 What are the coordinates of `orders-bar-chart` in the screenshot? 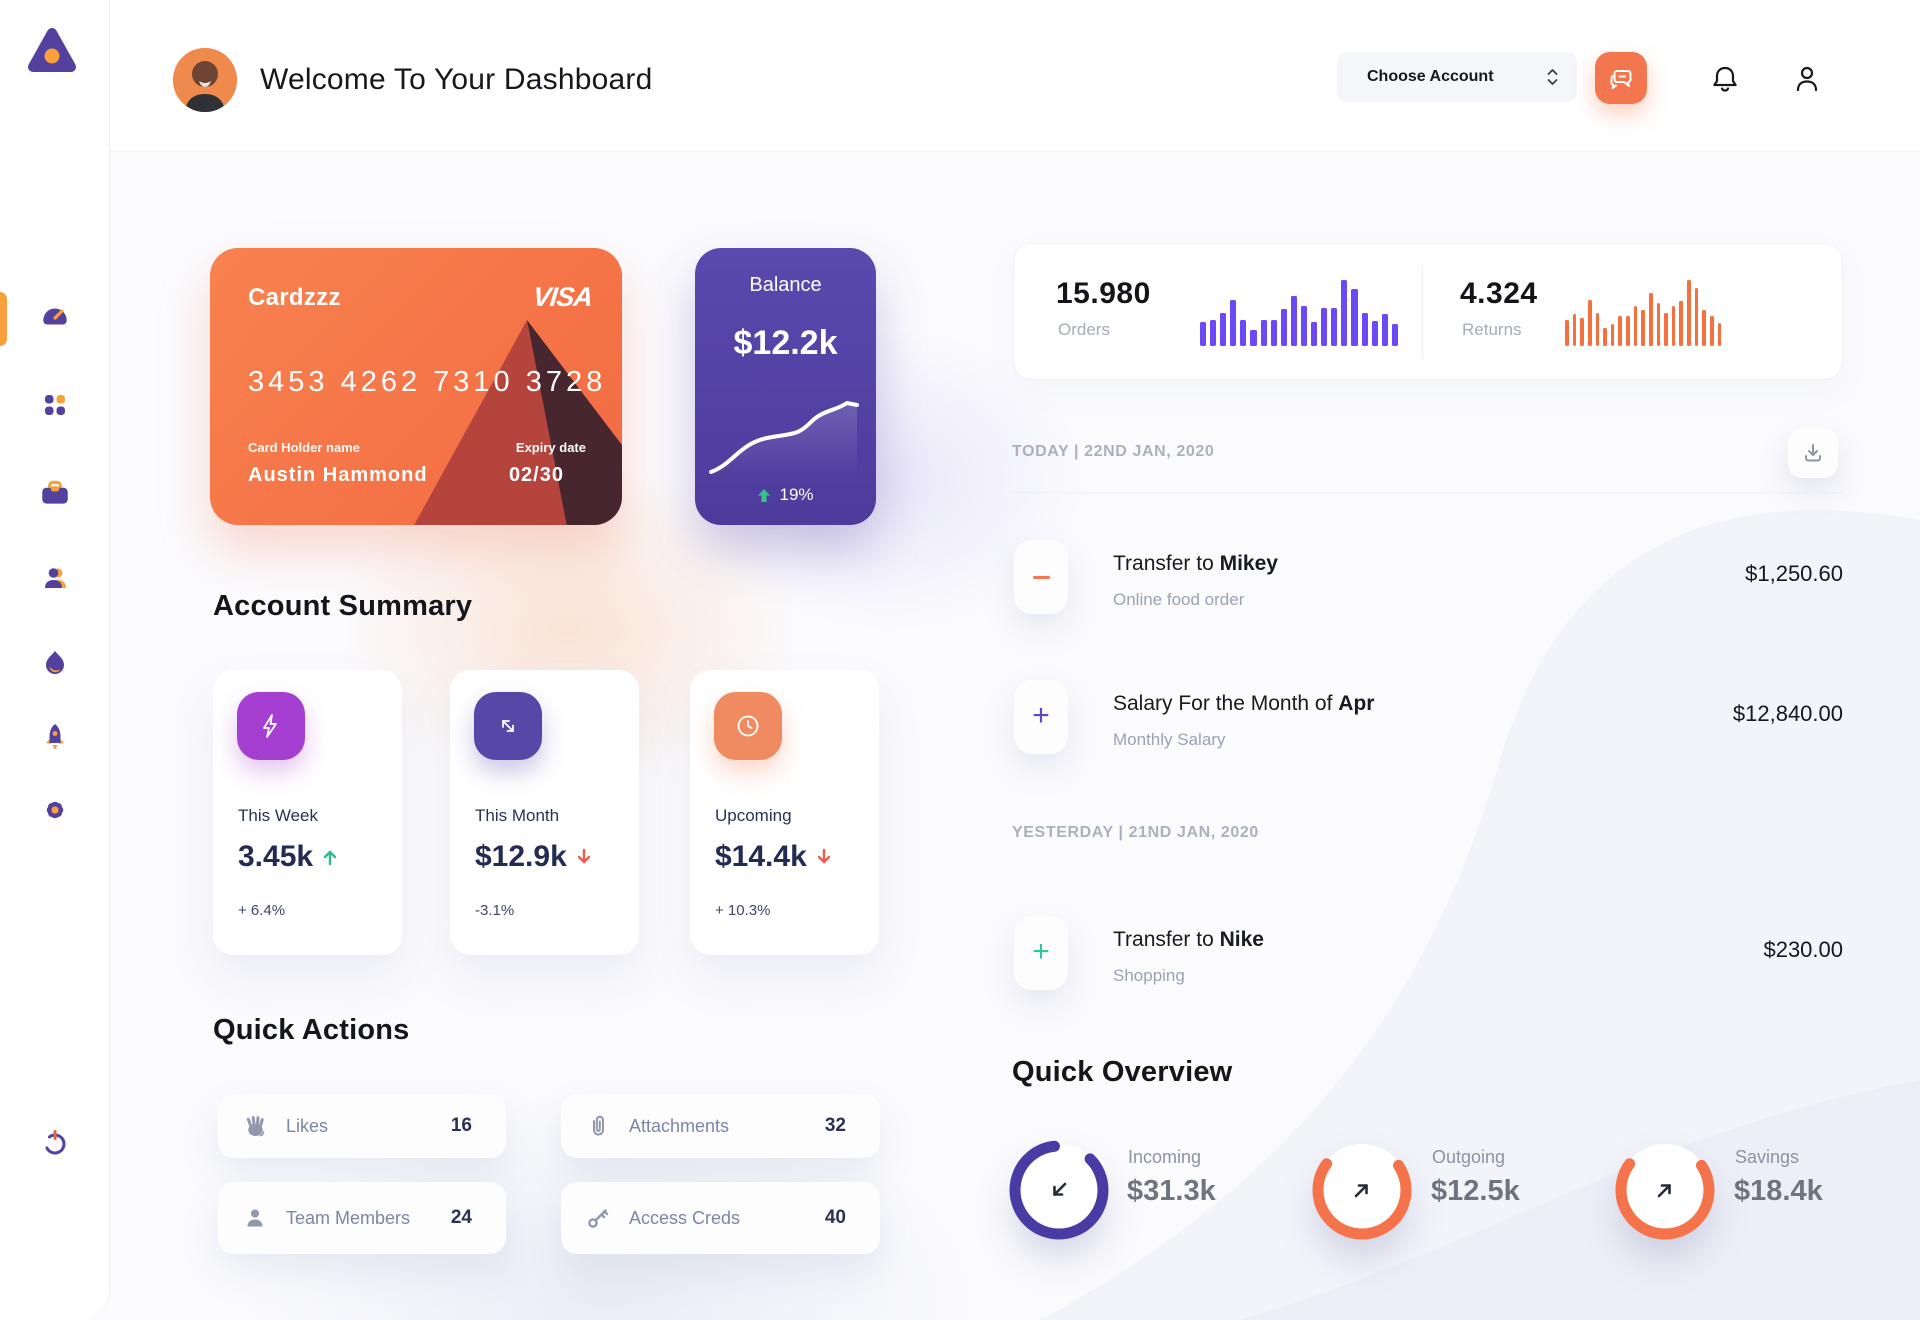 It's located at (1299, 313).